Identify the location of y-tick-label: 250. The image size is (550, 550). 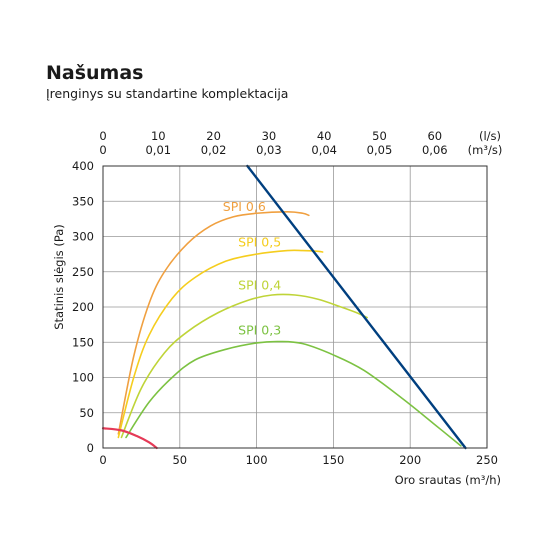
(83, 272).